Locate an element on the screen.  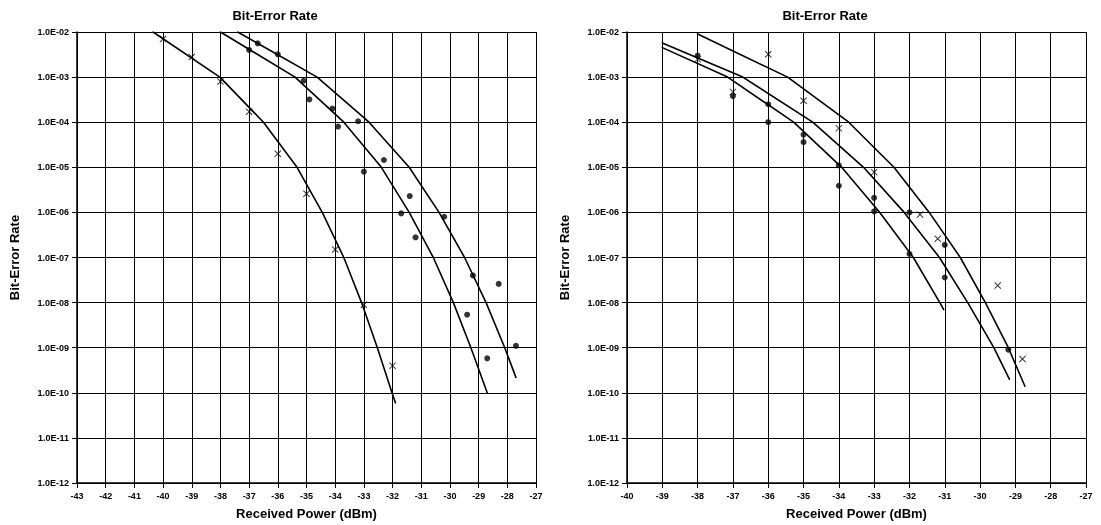
x-tick-label: -41 is located at coordinates (134, 495).